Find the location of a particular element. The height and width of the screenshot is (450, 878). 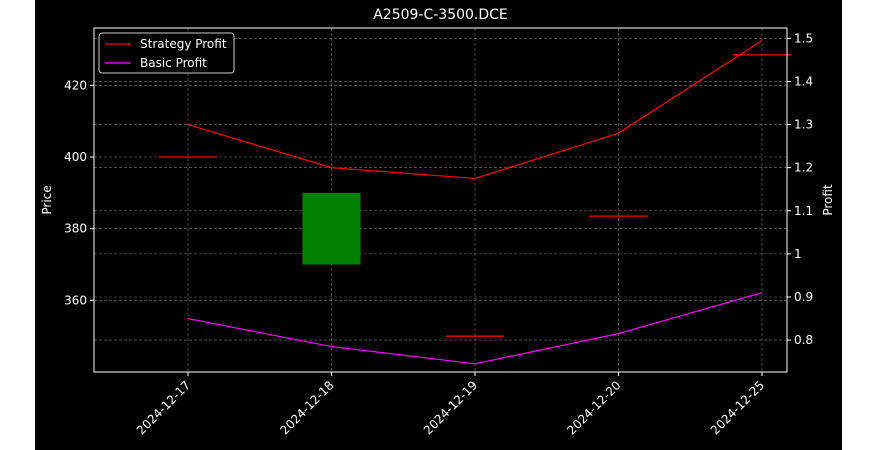

y-left-tick-label: 400 is located at coordinates (75, 157).